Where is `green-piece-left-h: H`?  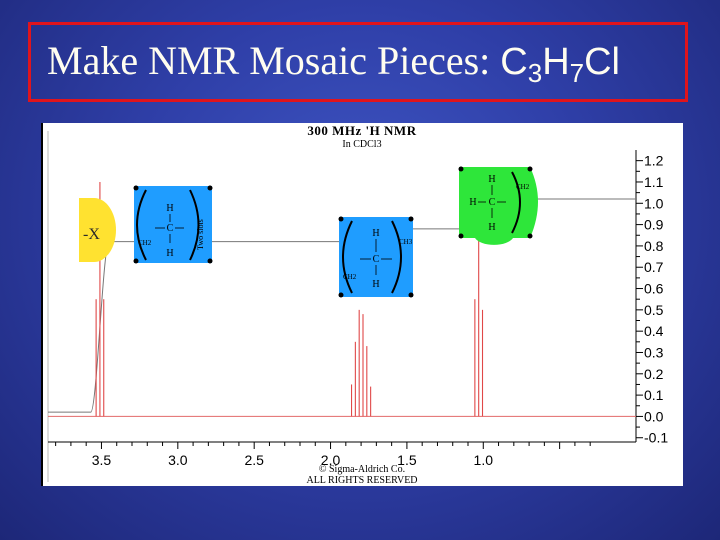
green-piece-left-h: H is located at coordinates (472, 202).